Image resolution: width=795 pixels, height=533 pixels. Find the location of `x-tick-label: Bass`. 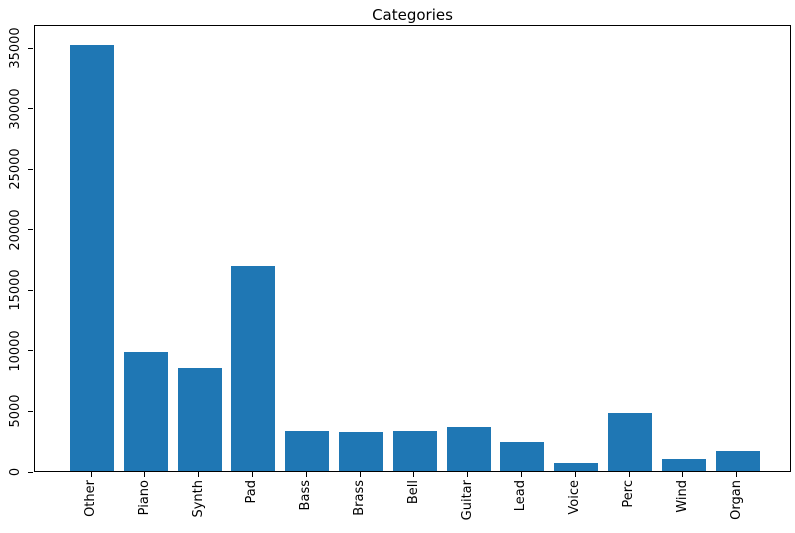

x-tick-label: Bass is located at coordinates (306, 495).